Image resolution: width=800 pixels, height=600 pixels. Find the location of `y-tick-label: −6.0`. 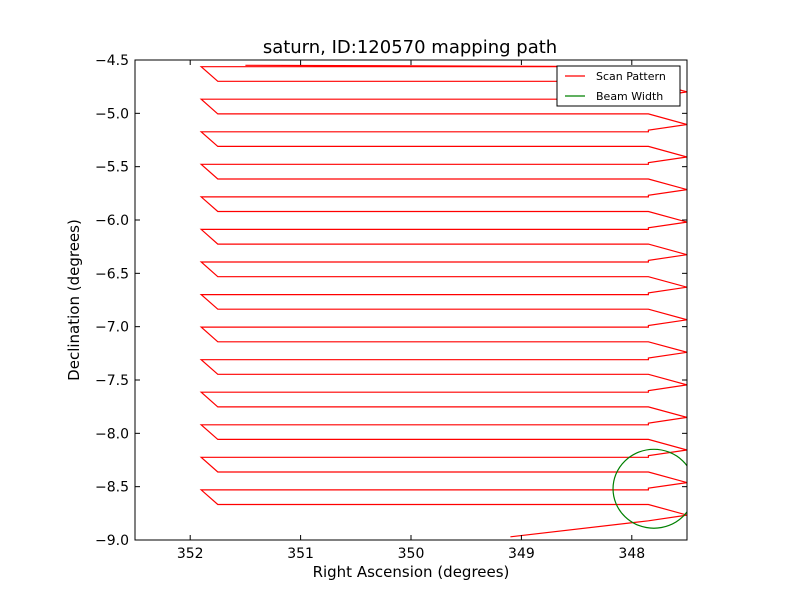

y-tick-label: −6.0 is located at coordinates (112, 221).